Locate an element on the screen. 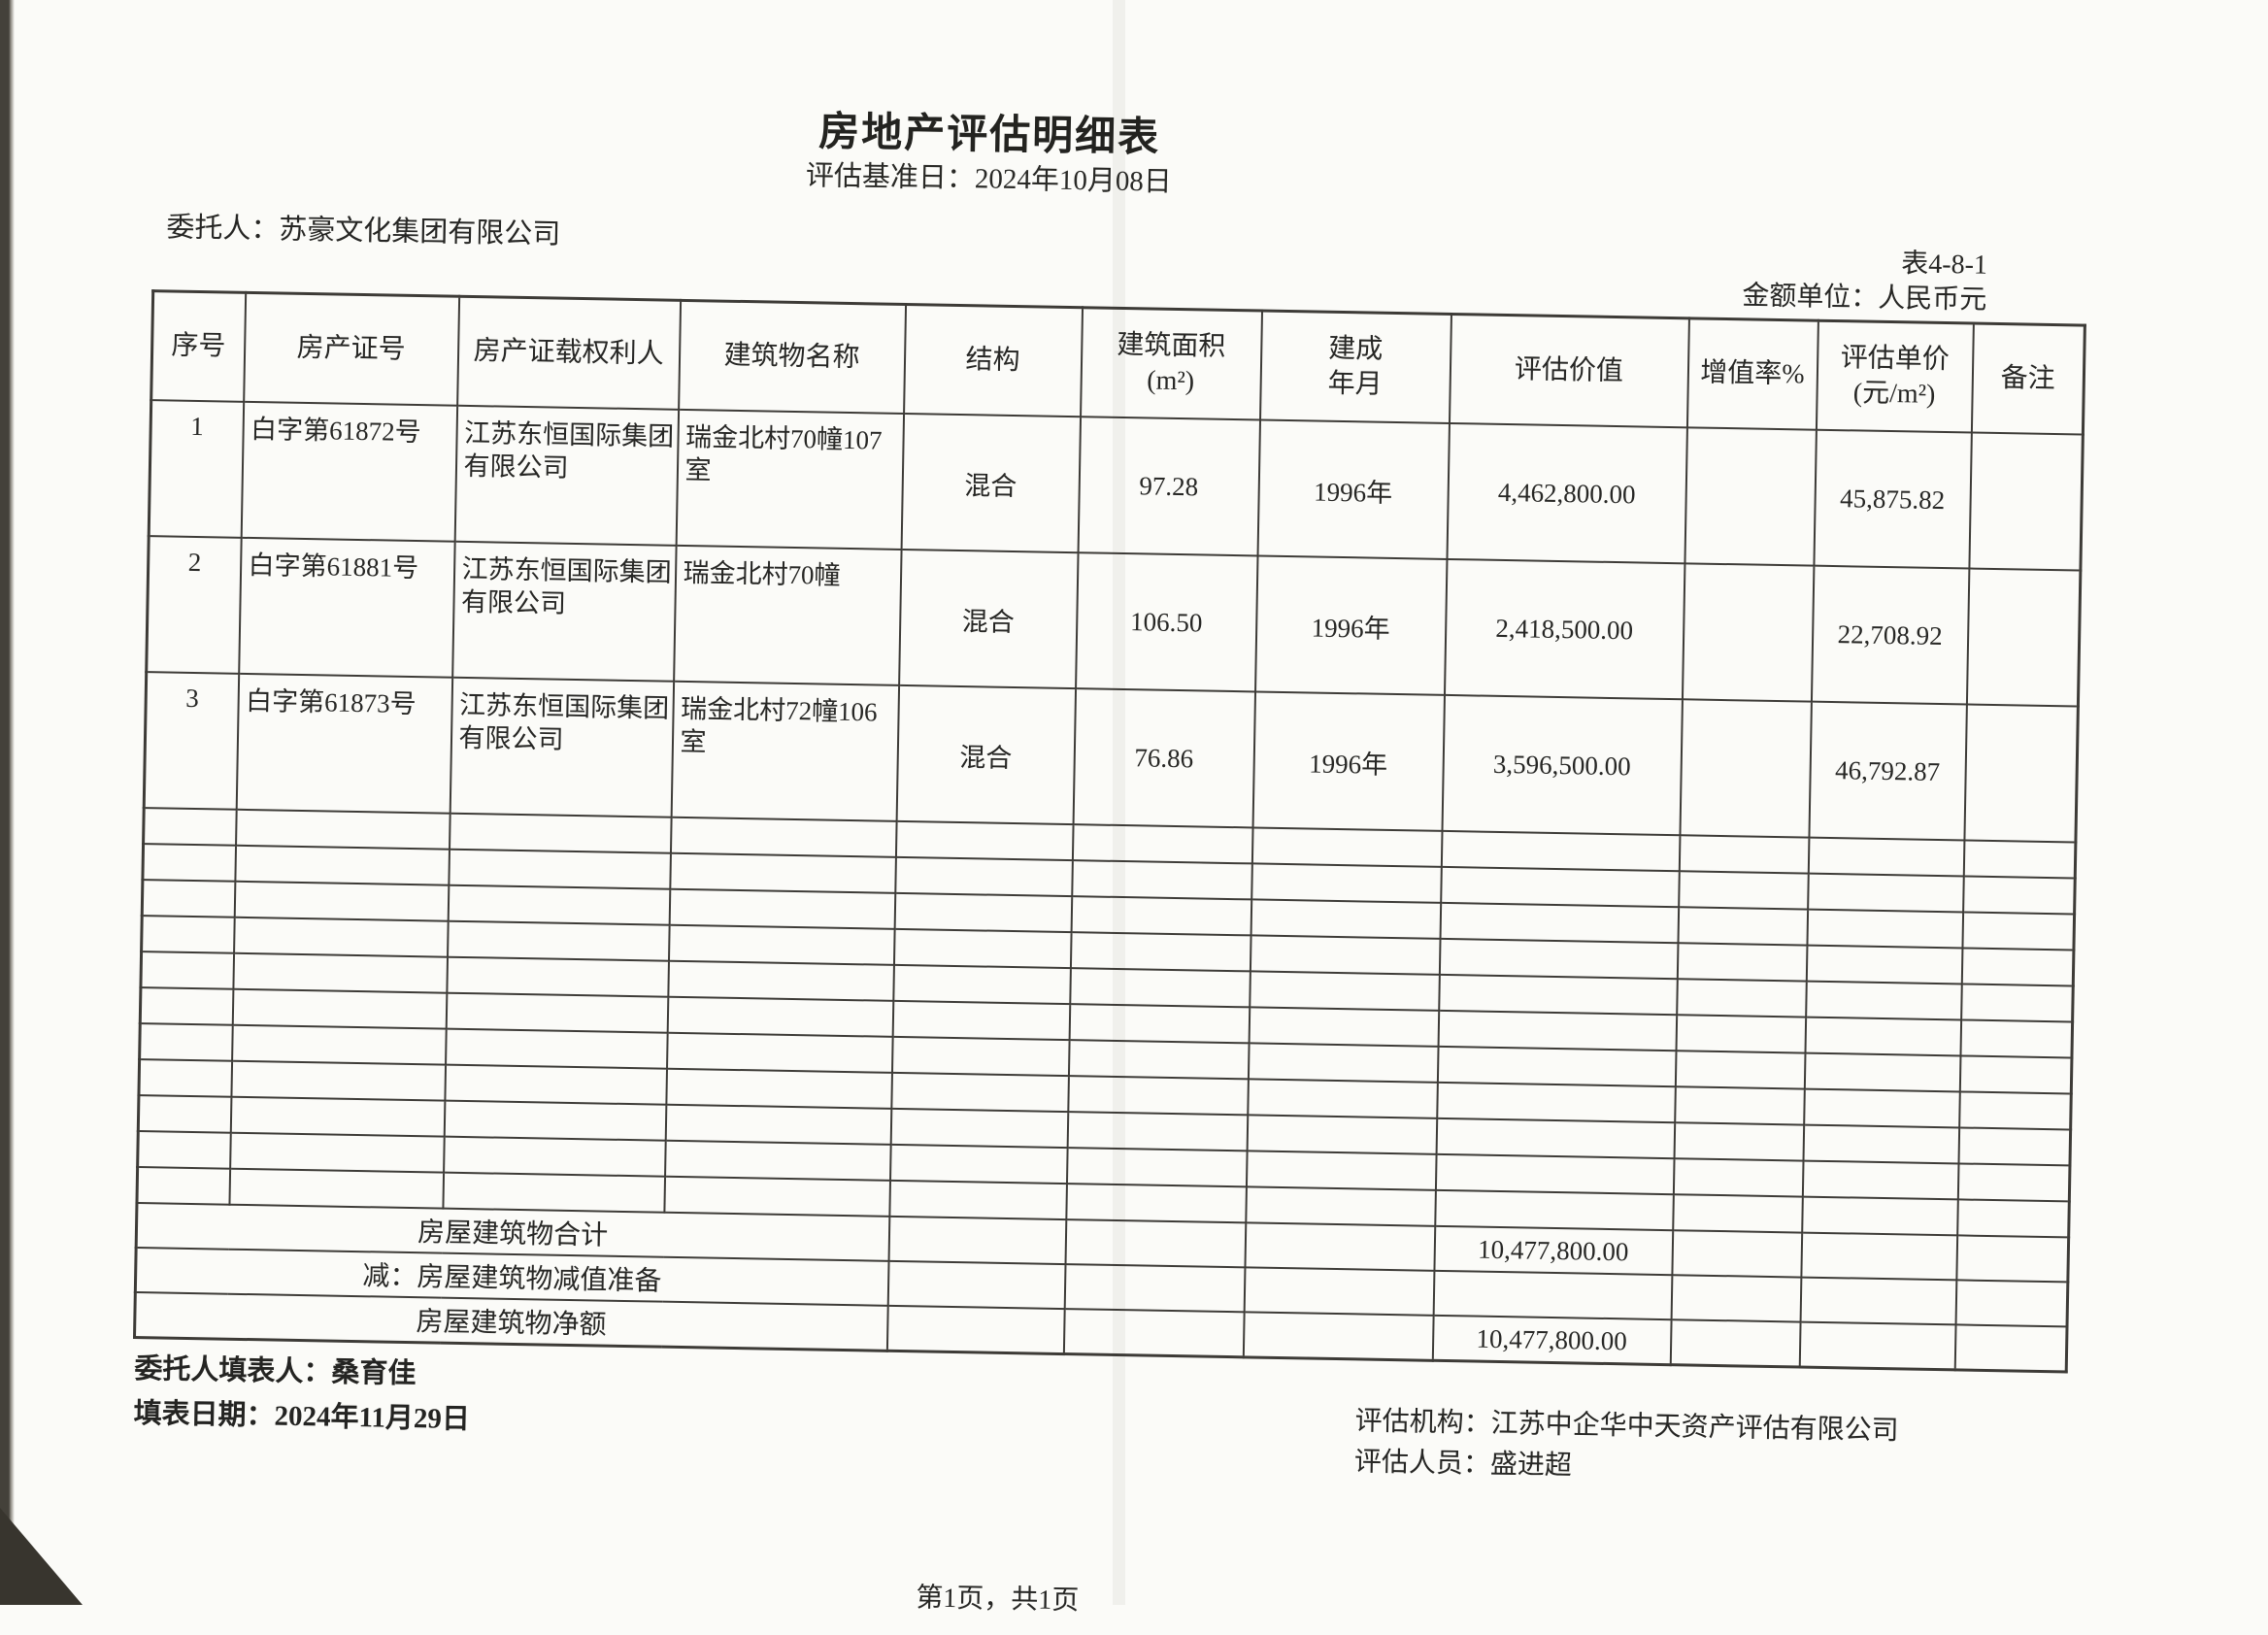  form-filler: 委托人填表人：桑育佳 is located at coordinates (275, 1371).